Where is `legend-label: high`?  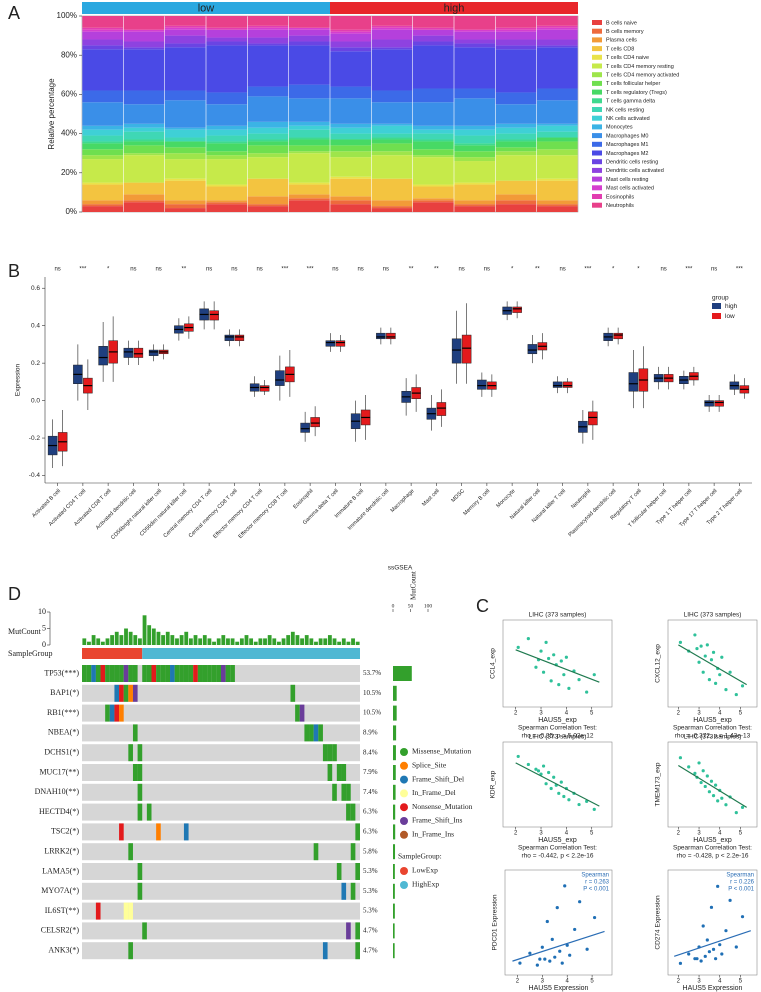
legend-label: high is located at coordinates (731, 306).